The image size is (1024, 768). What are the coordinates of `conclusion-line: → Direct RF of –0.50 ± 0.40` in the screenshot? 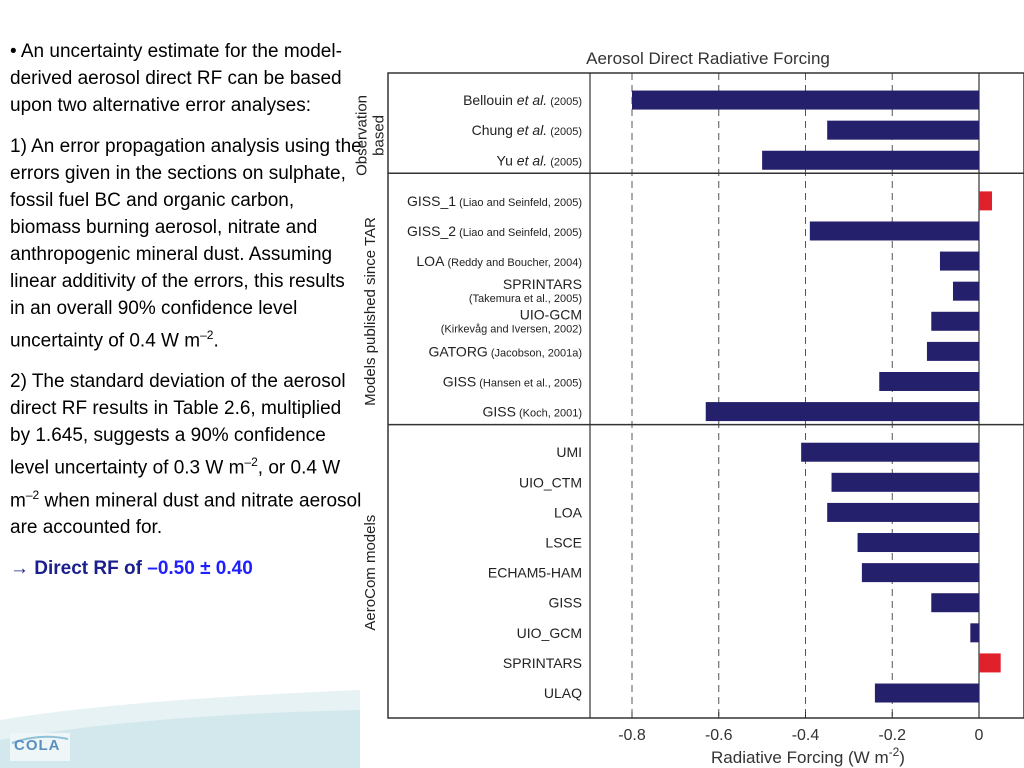 It's located at (186, 568).